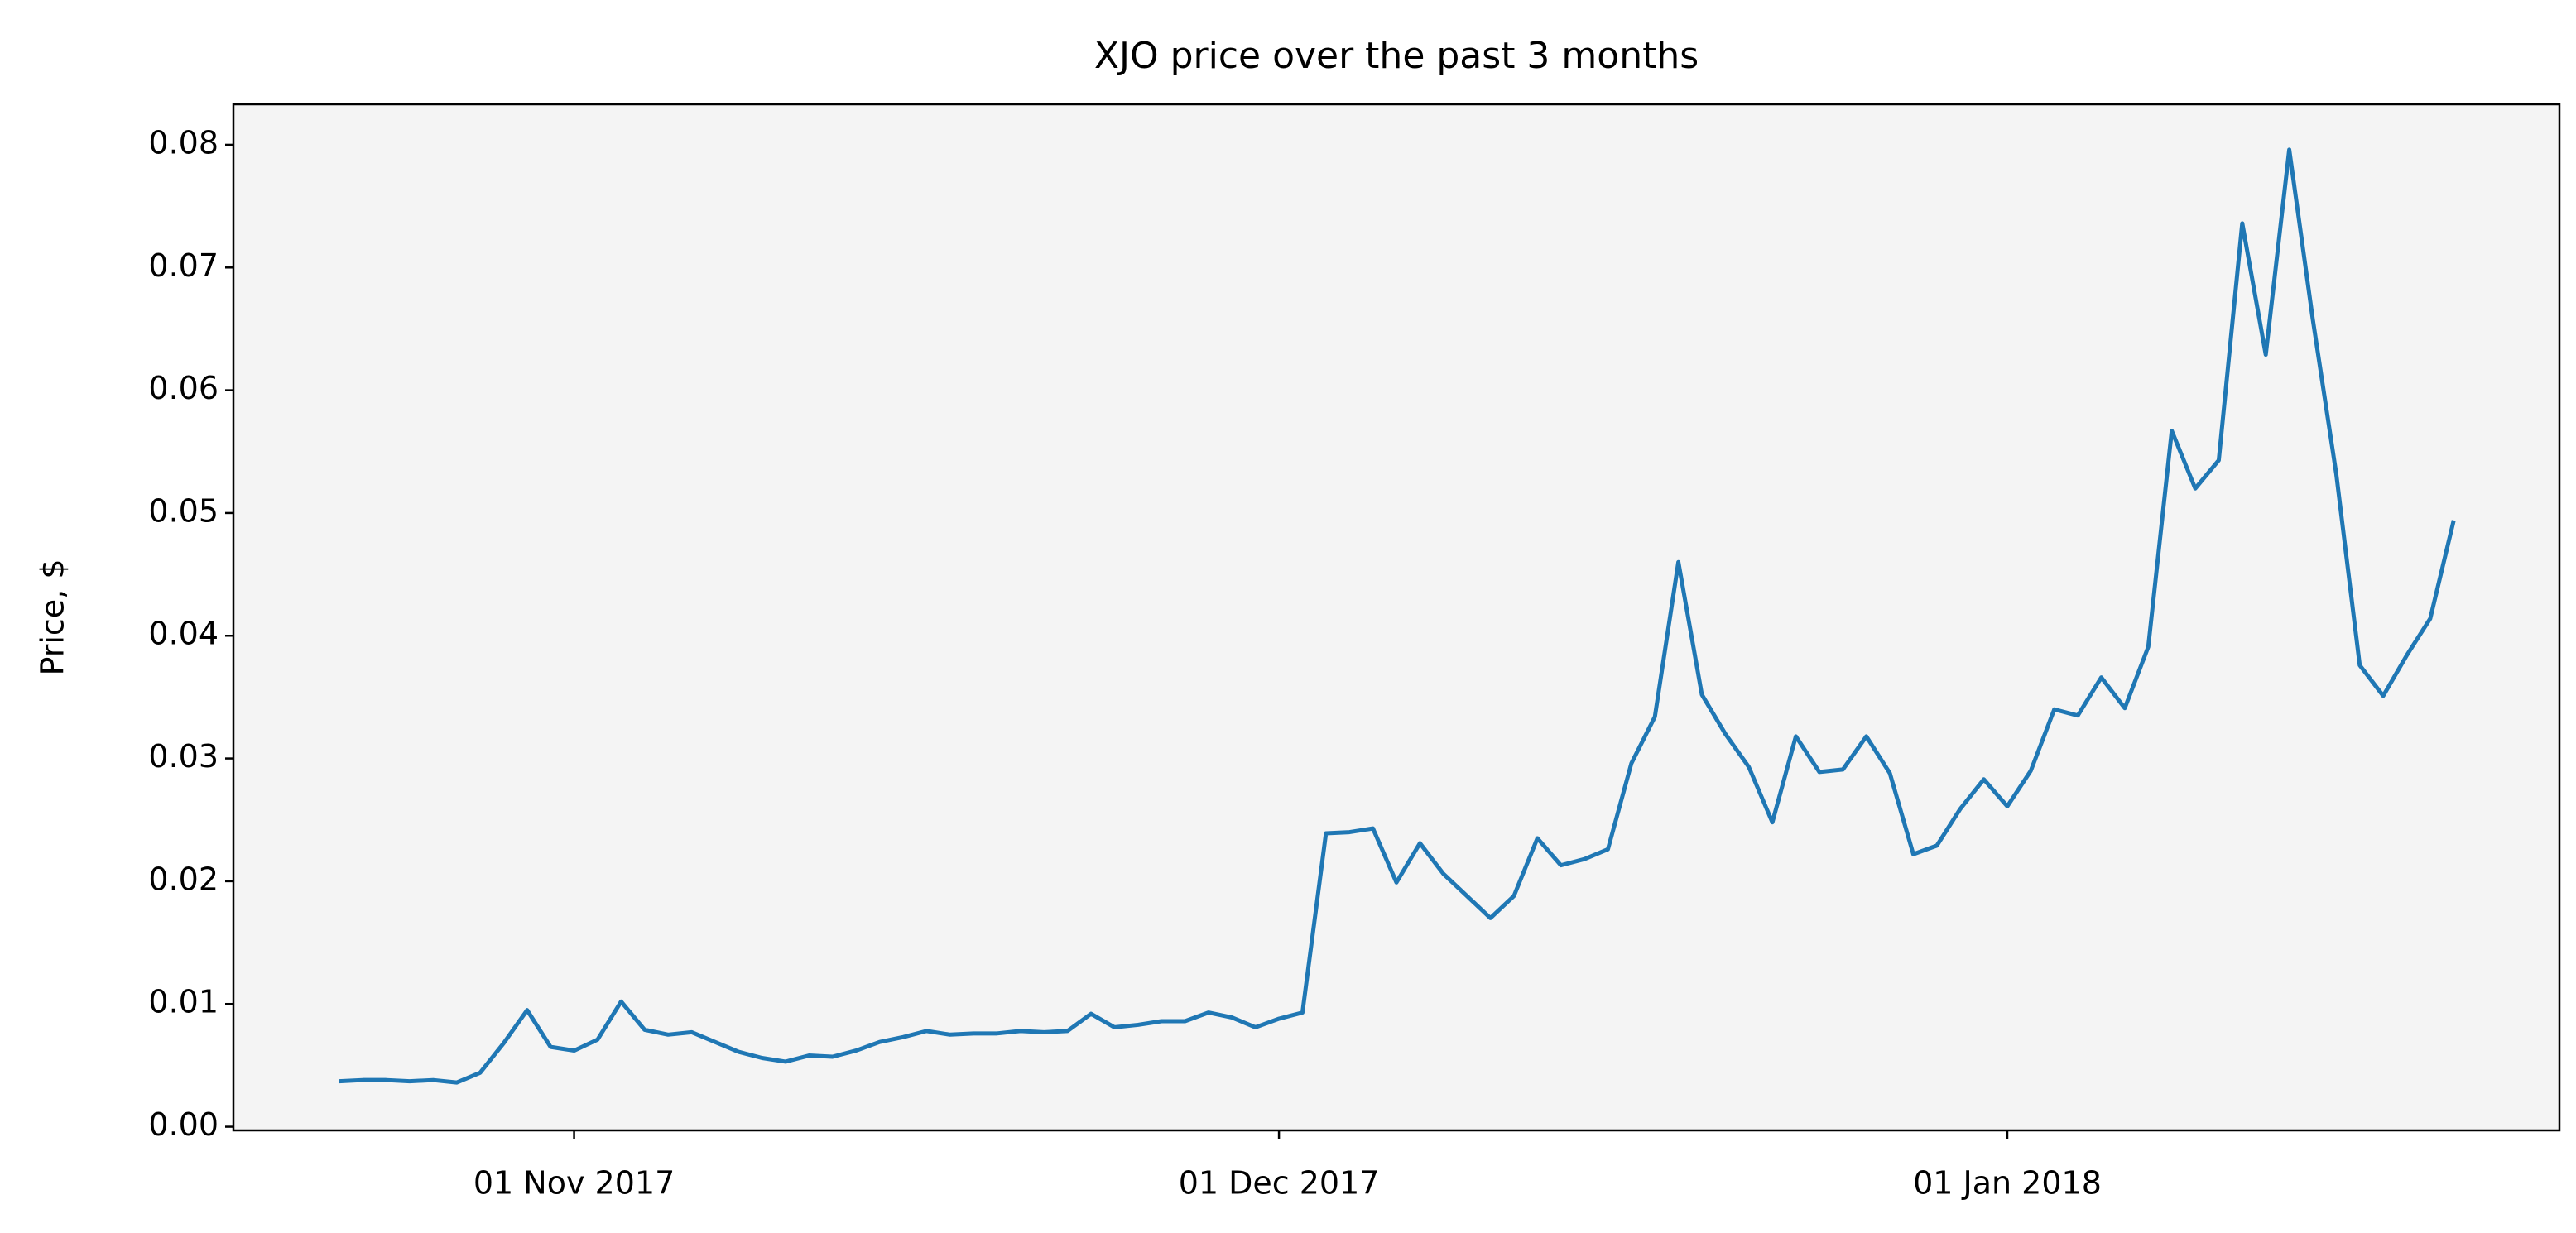  I want to click on x-tick-label: 01 Jan 2018, so click(2007, 1183).